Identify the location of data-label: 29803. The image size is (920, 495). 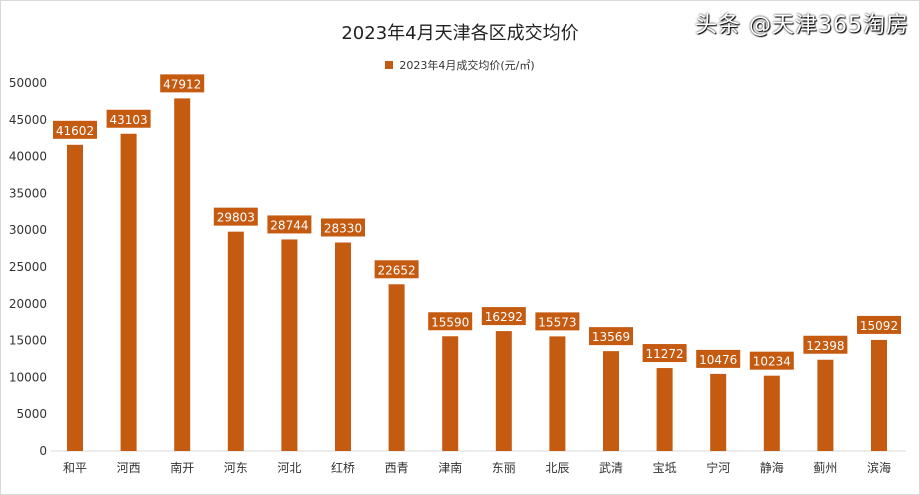
(236, 218).